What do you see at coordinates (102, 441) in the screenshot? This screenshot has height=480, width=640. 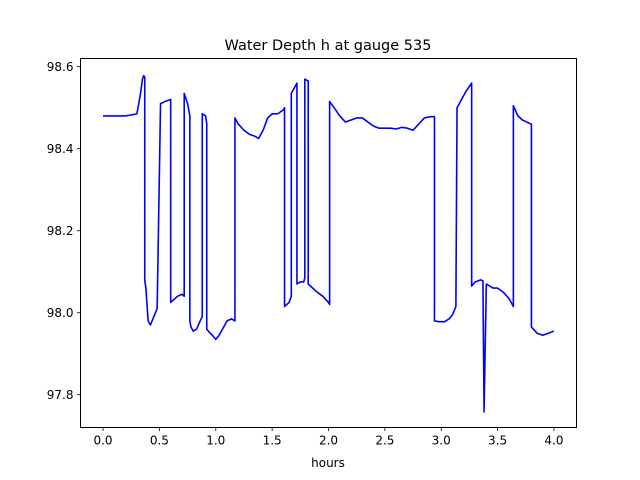 I see `x-tick-label: 0.0` at bounding box center [102, 441].